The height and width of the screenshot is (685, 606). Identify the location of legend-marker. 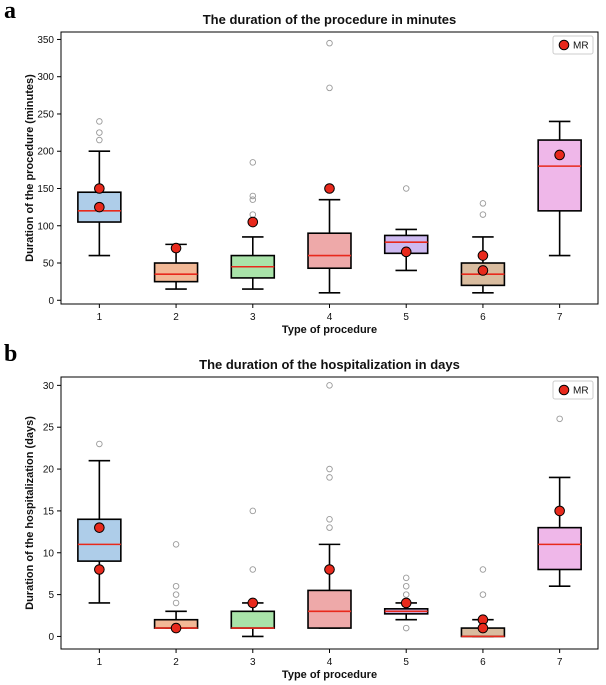
(564, 390).